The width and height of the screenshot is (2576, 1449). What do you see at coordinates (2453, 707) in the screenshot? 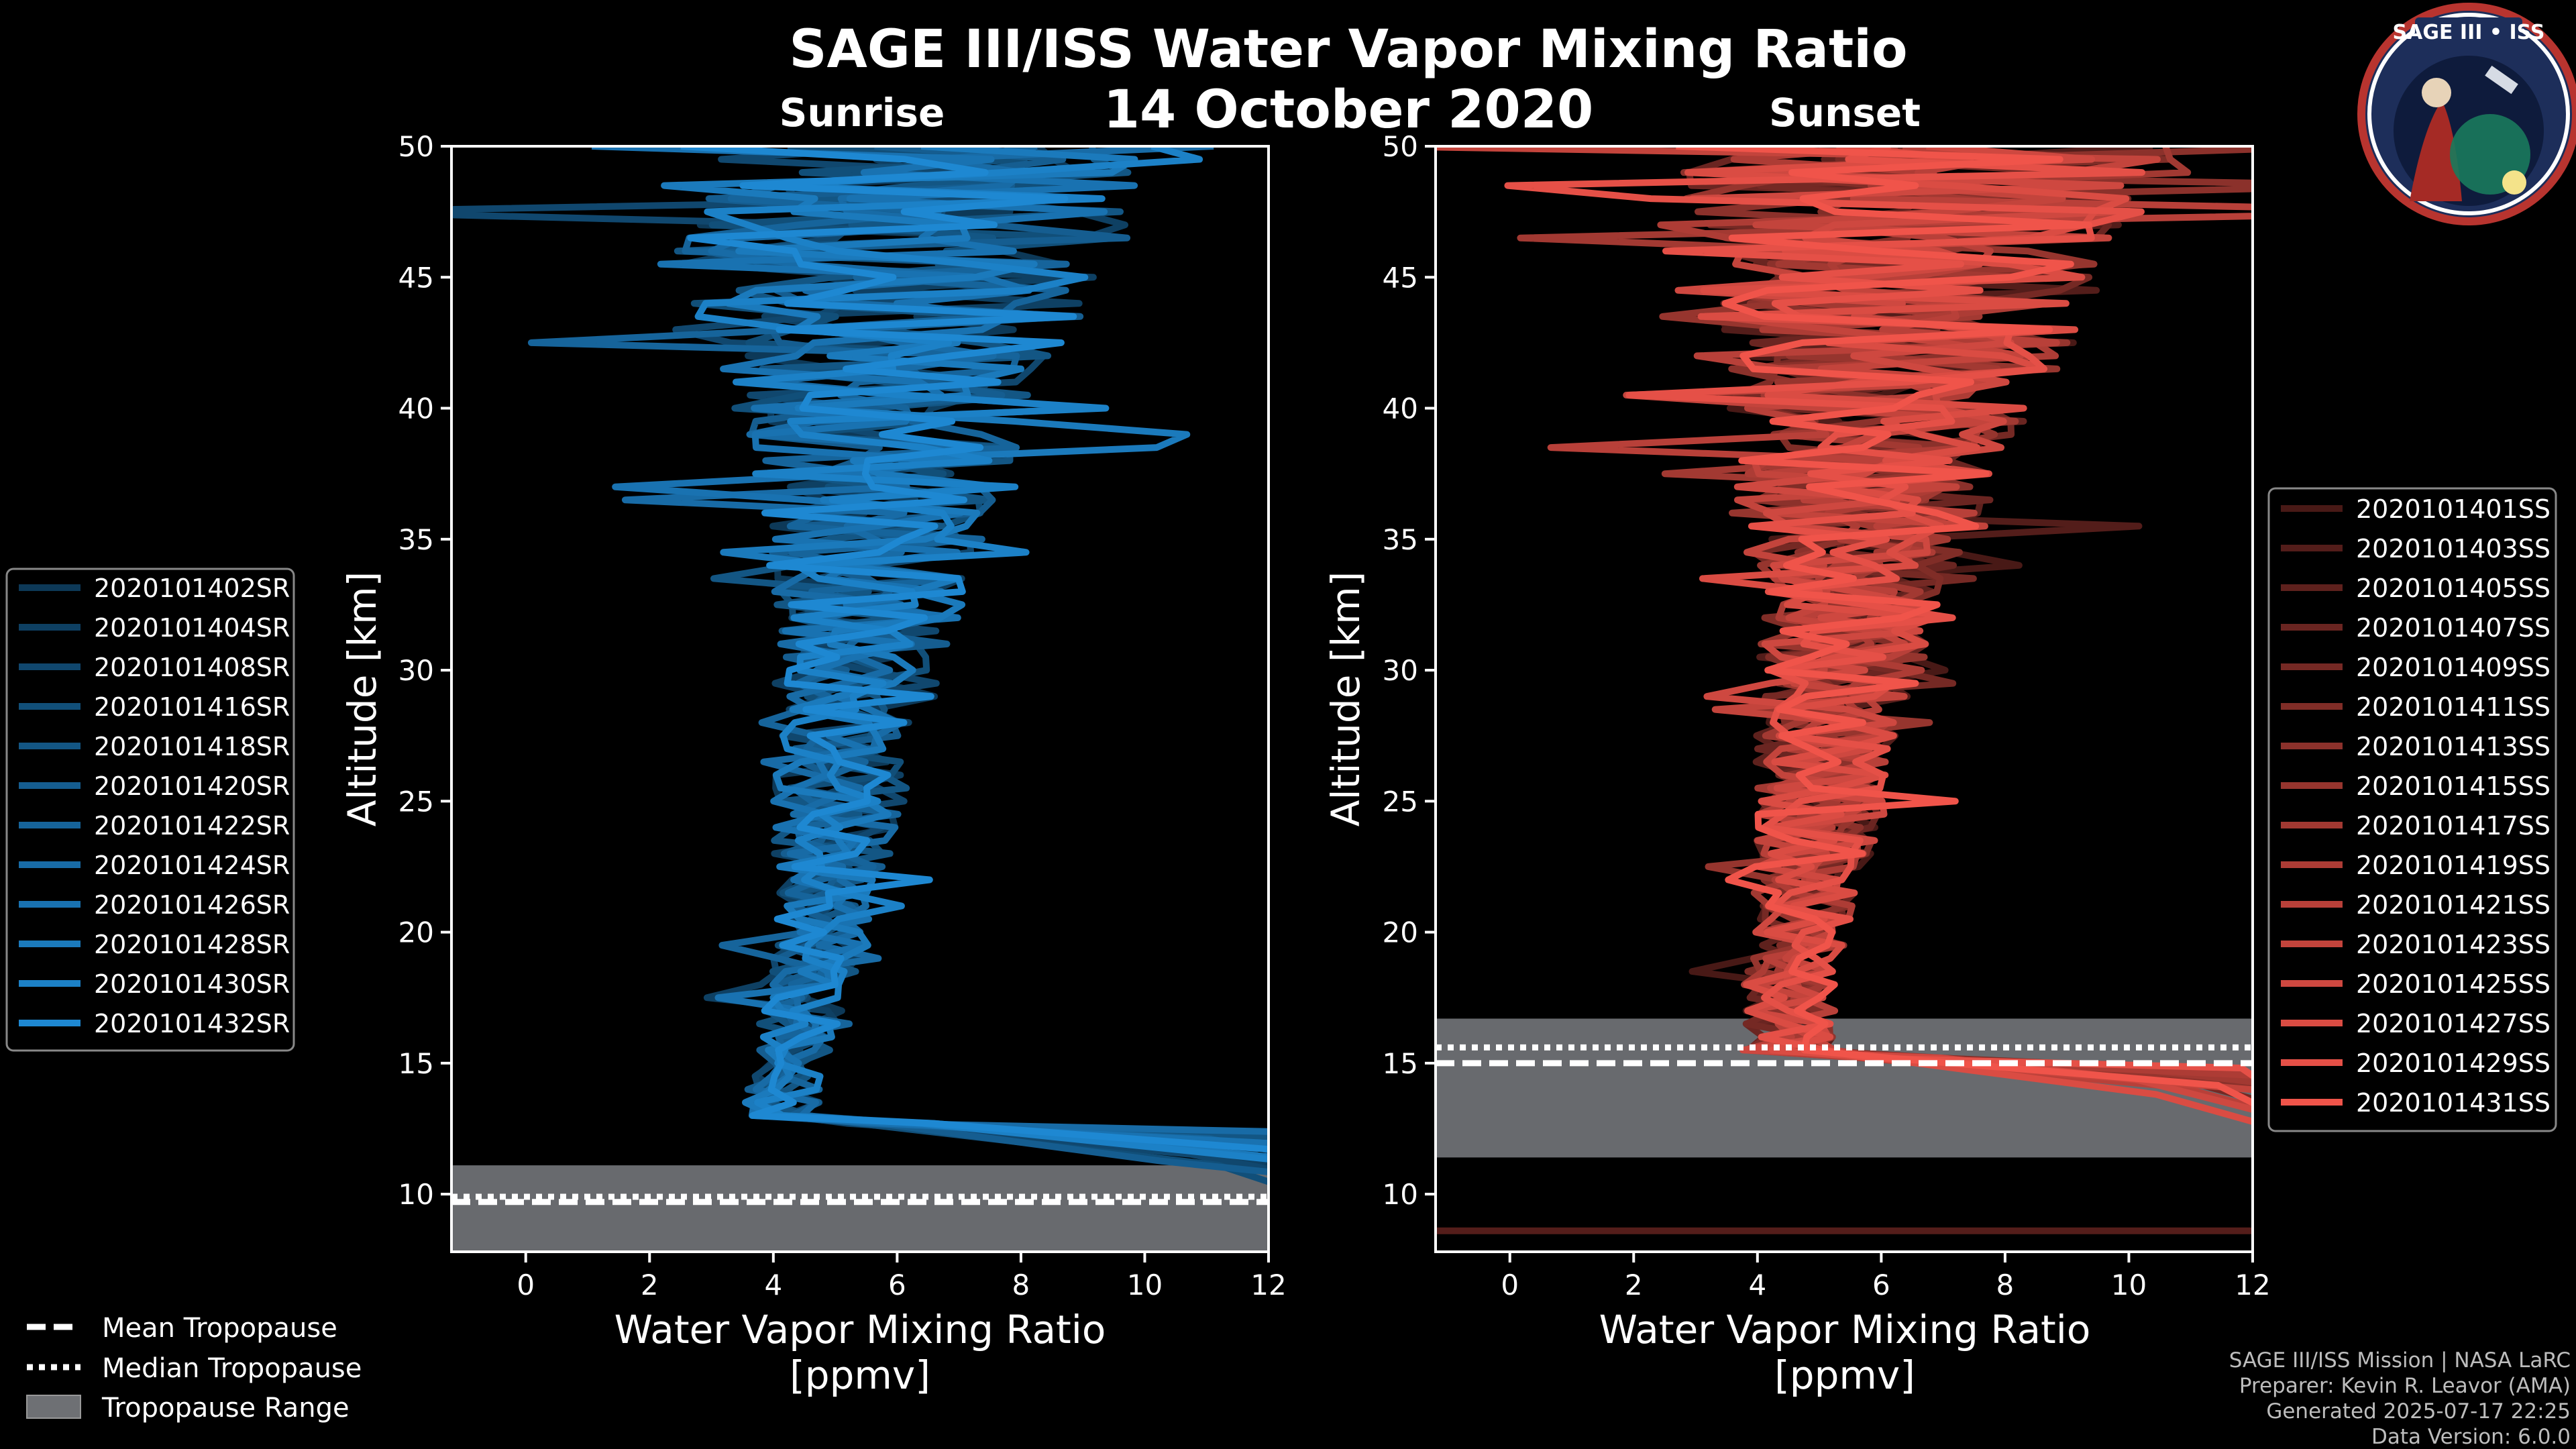
I see `sunset-legend-label: 2020101411SS` at bounding box center [2453, 707].